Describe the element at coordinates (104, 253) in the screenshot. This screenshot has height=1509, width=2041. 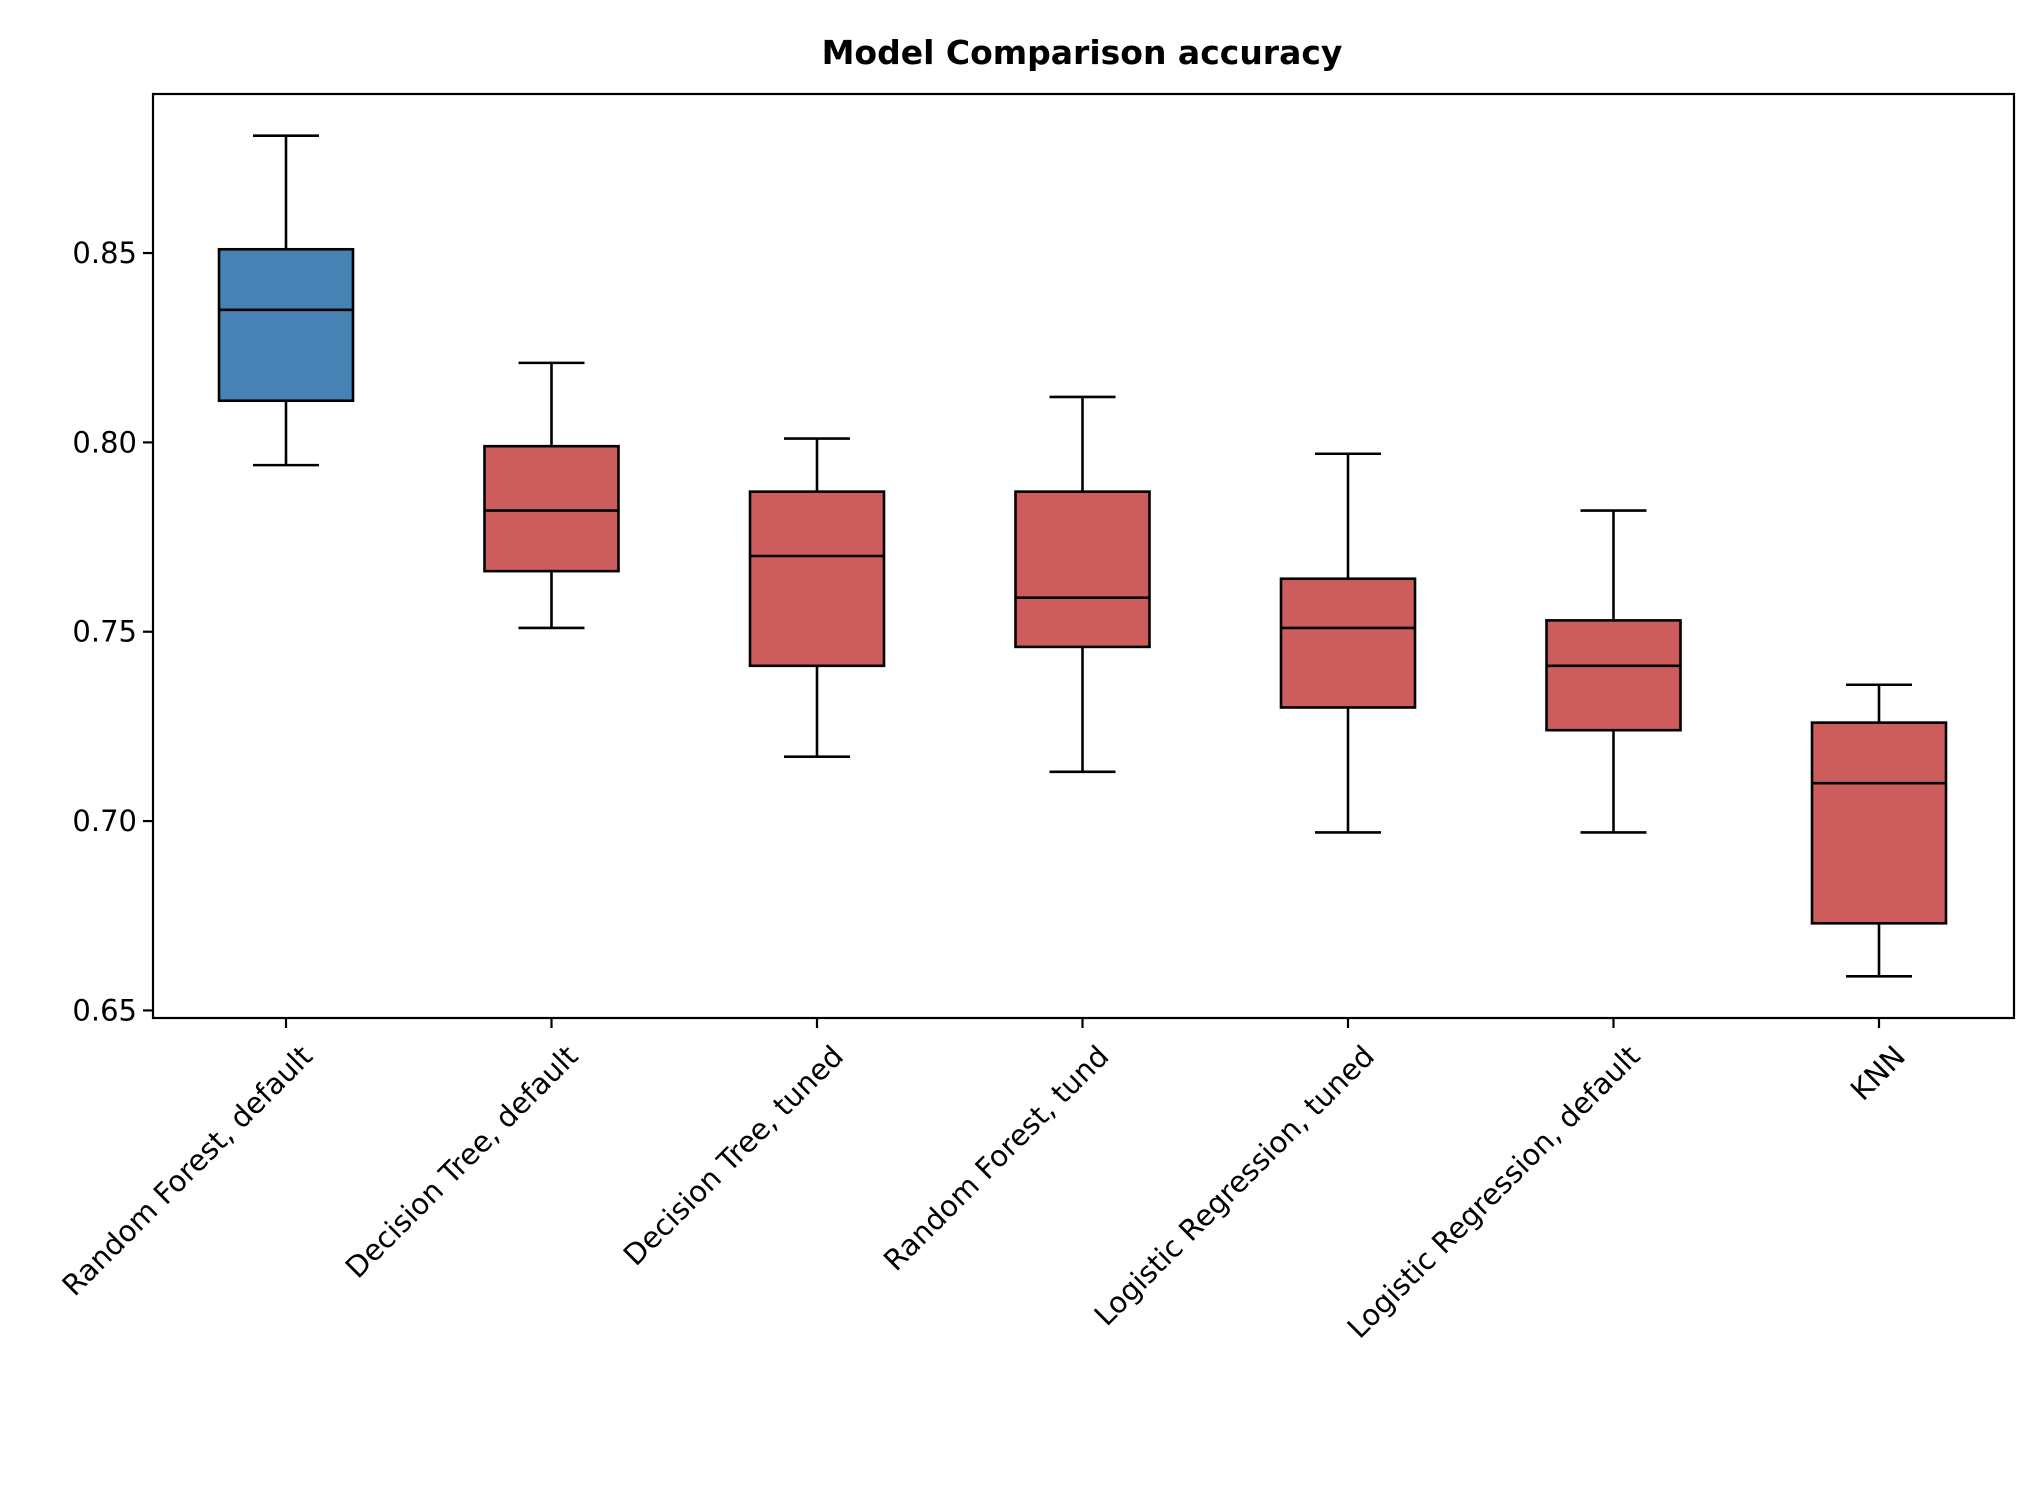
I see `y-tick-label: 0.85` at that location.